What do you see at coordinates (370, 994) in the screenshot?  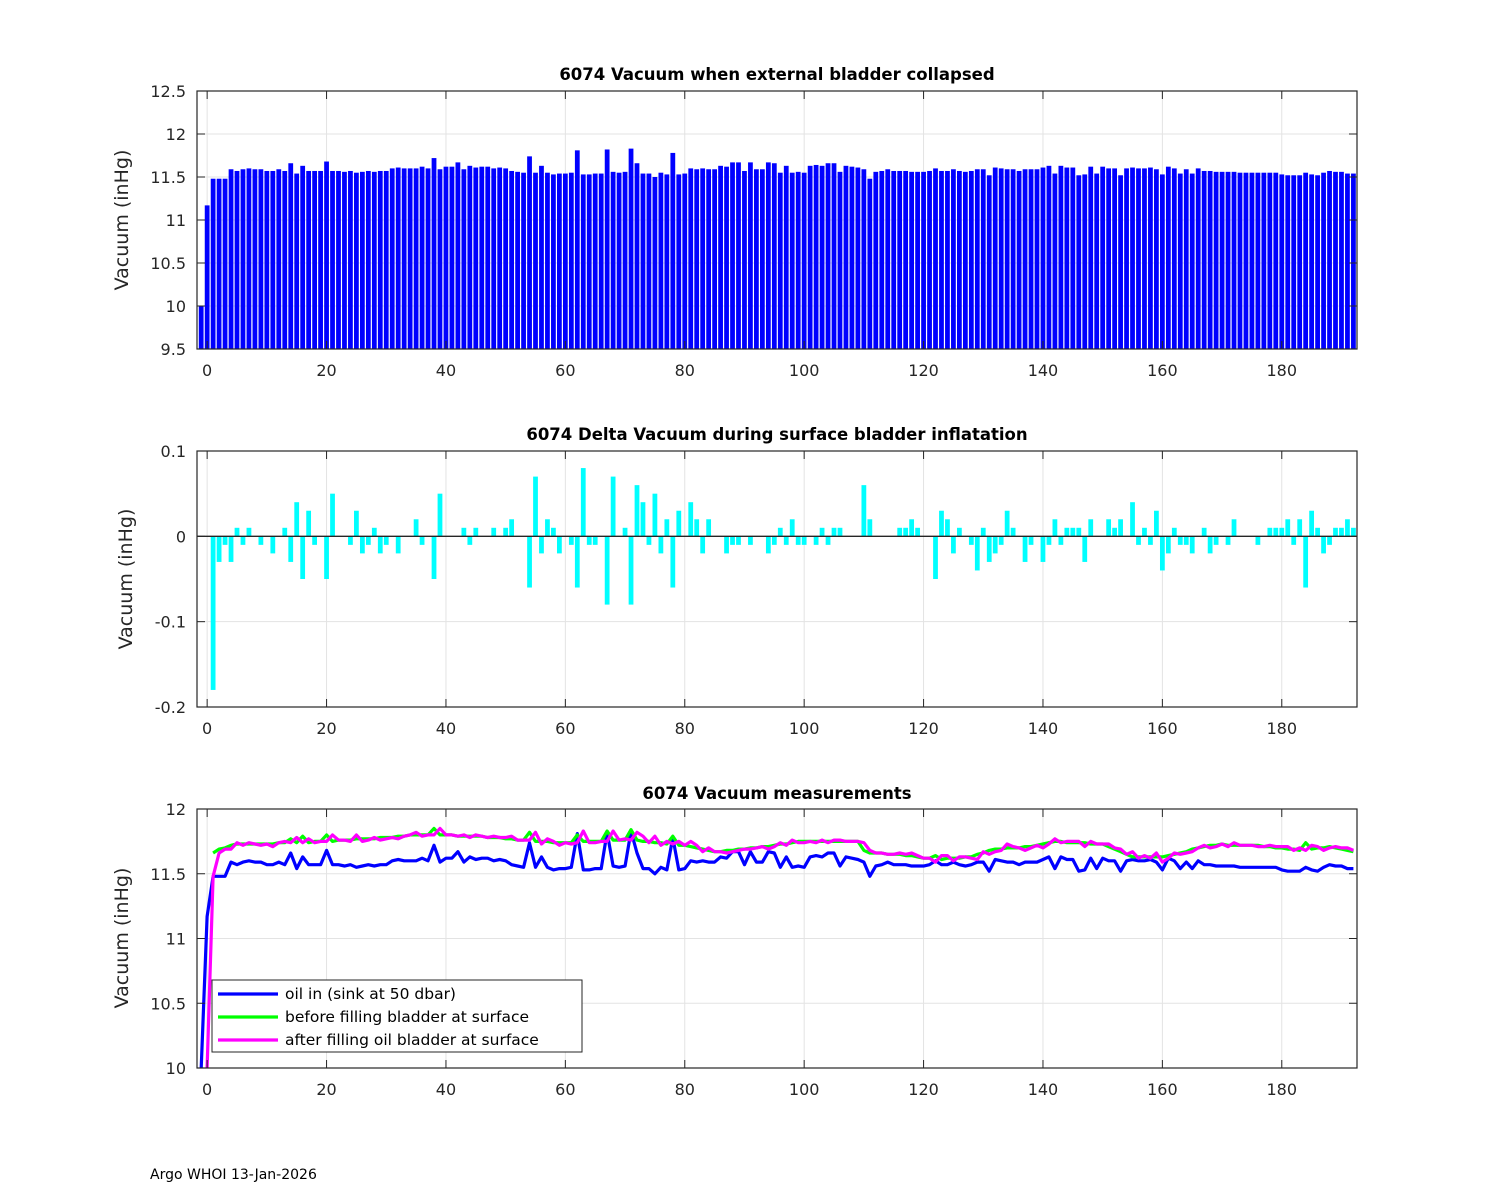 I see `legend-label: oil in (sink at 50 dbar)` at bounding box center [370, 994].